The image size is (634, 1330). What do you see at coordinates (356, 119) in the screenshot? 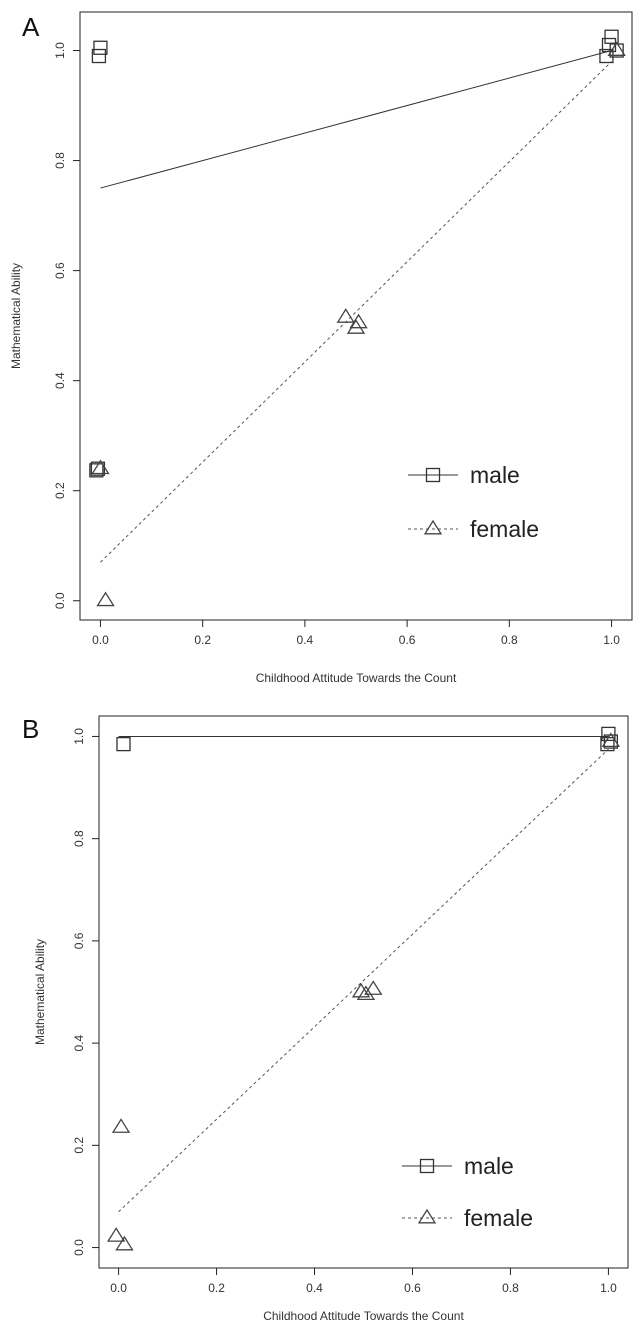
I see `male-fit-line` at bounding box center [356, 119].